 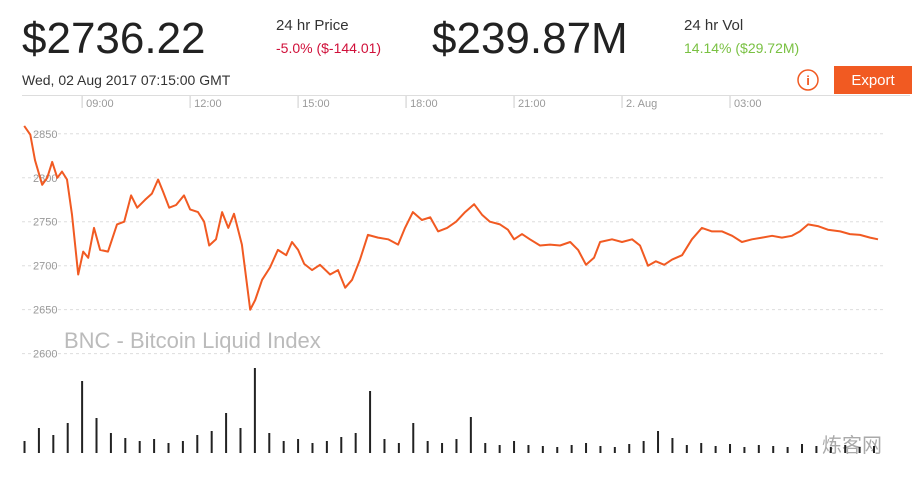 I want to click on x-tick-label: 15:00, so click(x=316, y=104).